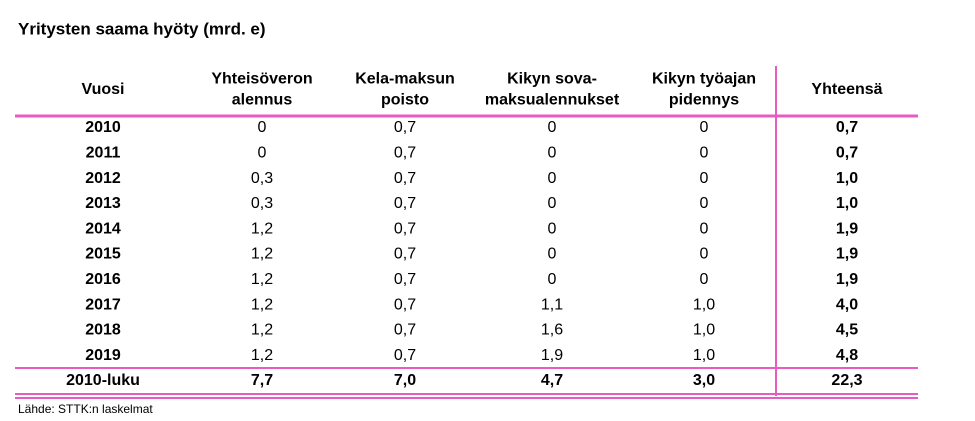 This screenshot has width=975, height=421. What do you see at coordinates (704, 79) in the screenshot?
I see `column-header: Kikyn työajan` at bounding box center [704, 79].